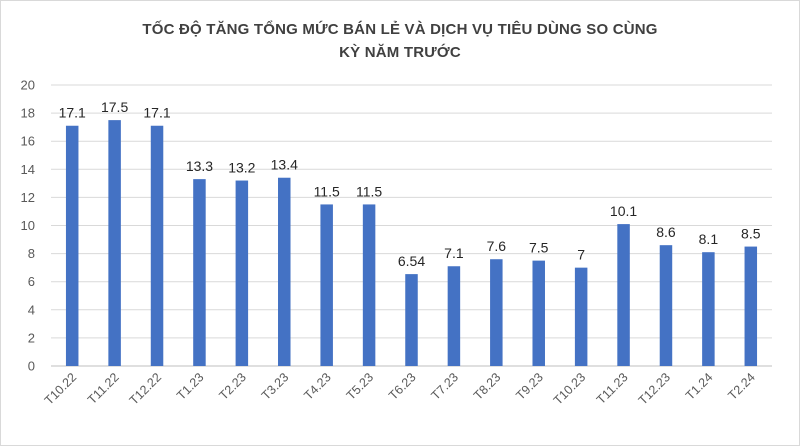  Describe the element at coordinates (360, 386) in the screenshot. I see `x-tick-label: T5.23` at that location.